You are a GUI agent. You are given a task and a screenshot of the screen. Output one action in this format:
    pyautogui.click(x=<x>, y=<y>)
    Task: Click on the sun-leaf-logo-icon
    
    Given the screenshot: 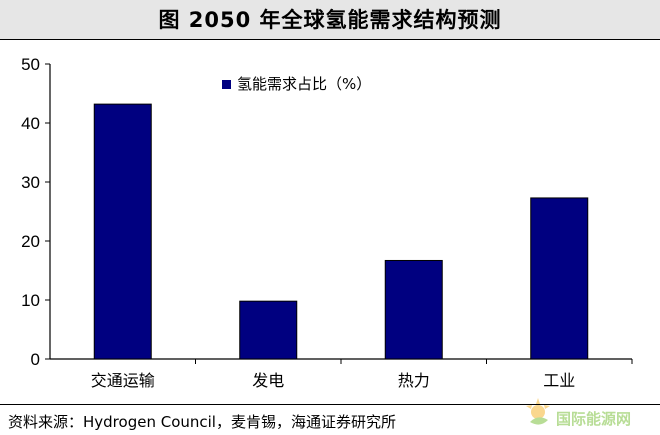 What is the action you would take?
    pyautogui.click(x=538, y=411)
    